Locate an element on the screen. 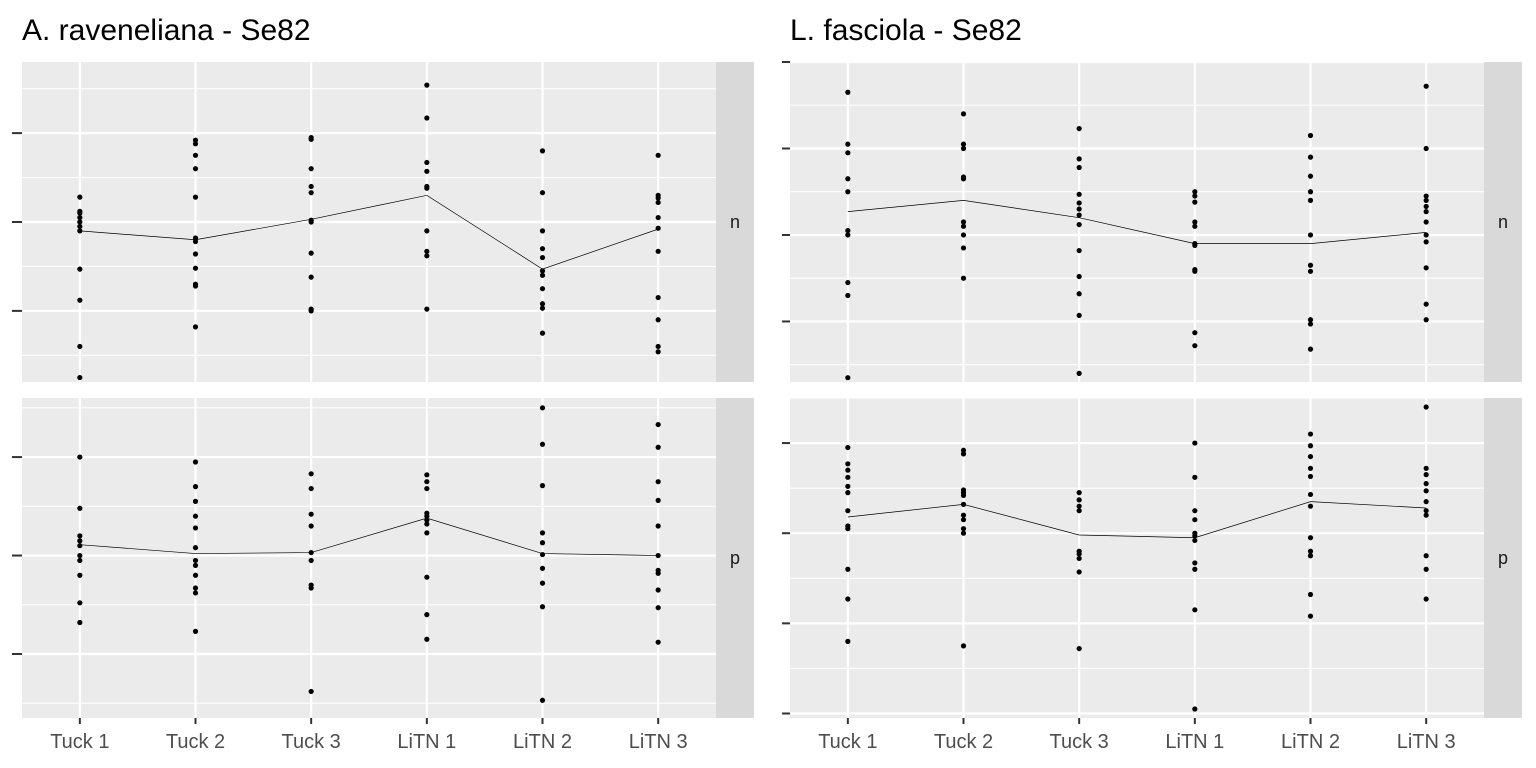  facet-strip-label: p is located at coordinates (735, 558).